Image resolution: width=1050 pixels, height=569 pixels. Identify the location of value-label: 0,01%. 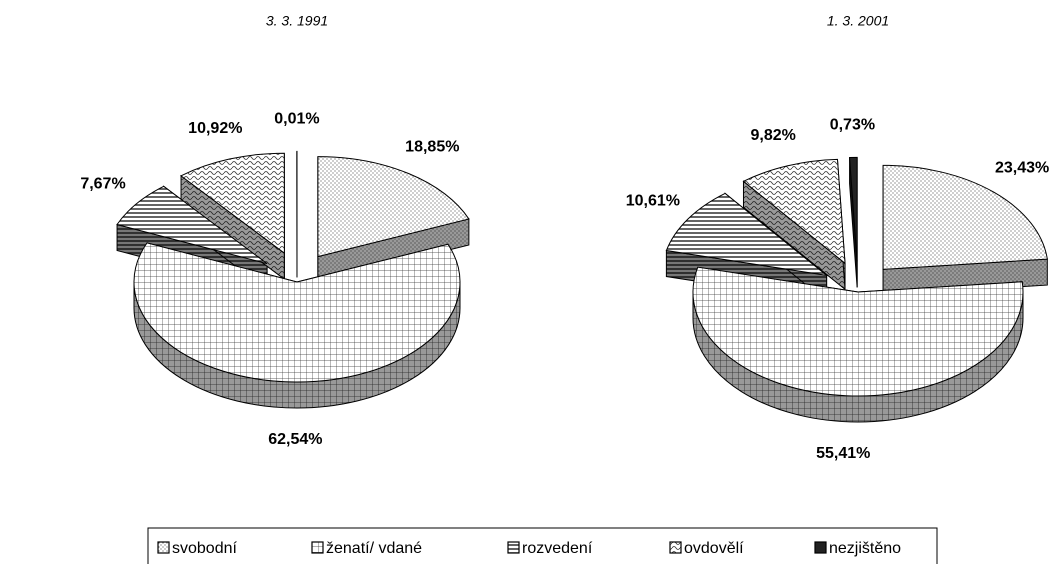
(296, 119).